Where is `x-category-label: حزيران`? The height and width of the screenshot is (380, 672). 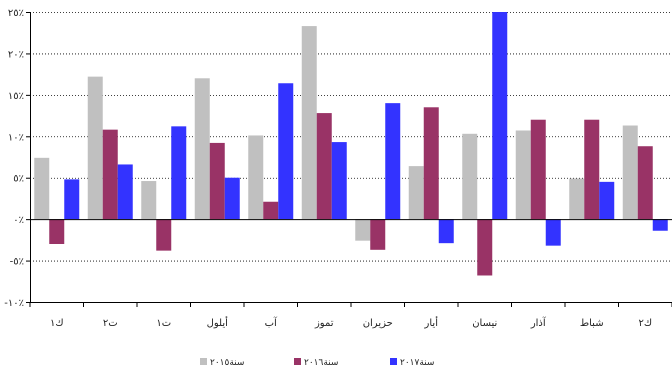
x-category-label: حزيران is located at coordinates (378, 323).